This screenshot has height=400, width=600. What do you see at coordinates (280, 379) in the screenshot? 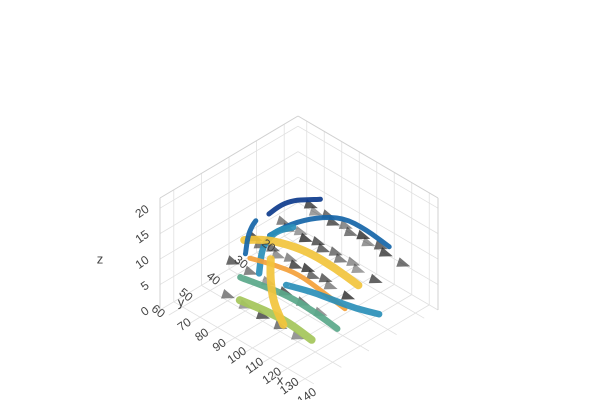
I see `x-axis-title: x` at bounding box center [280, 379].